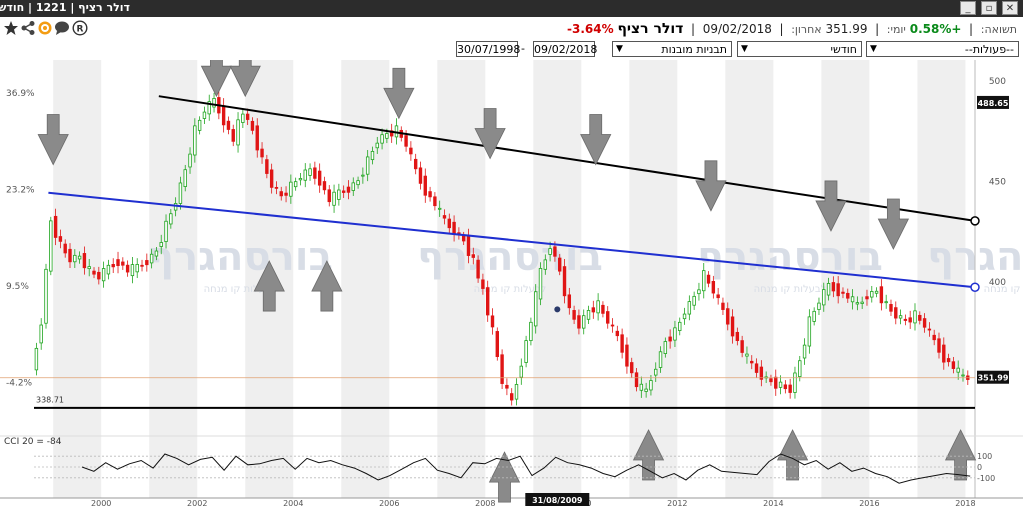 This screenshot has height=519, width=1023. I want to click on chat-icon, so click(62, 28).